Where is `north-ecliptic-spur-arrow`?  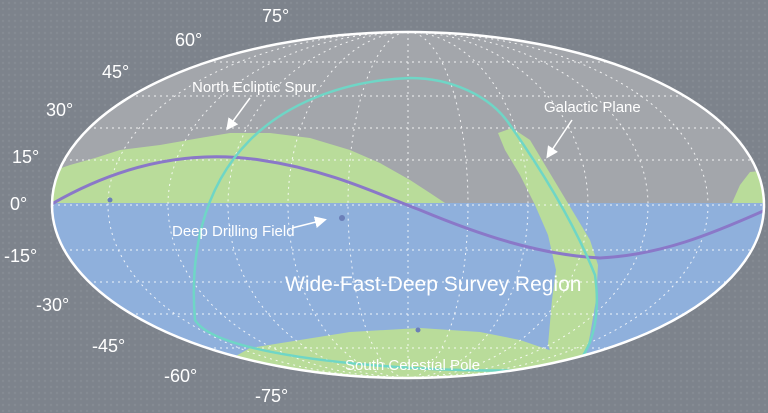
north-ecliptic-spur-arrow is located at coordinates (238, 114).